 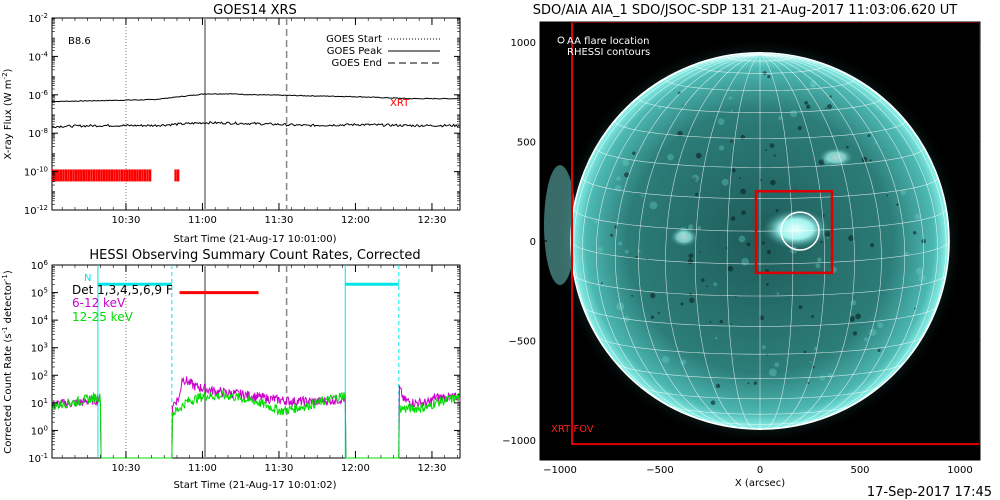 I want to click on legend-6-12: 6-12 keV, so click(x=99, y=303).